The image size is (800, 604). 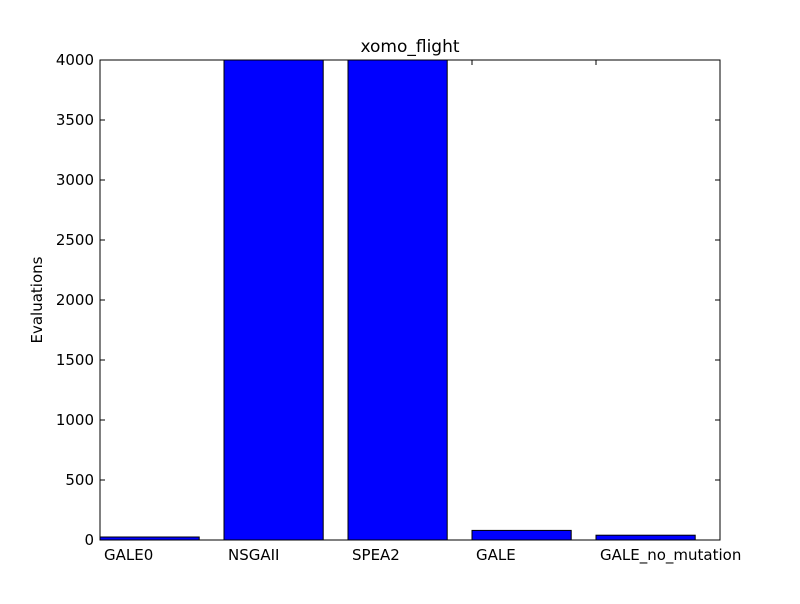 What do you see at coordinates (496, 555) in the screenshot?
I see `x-tick-label: GALE` at bounding box center [496, 555].